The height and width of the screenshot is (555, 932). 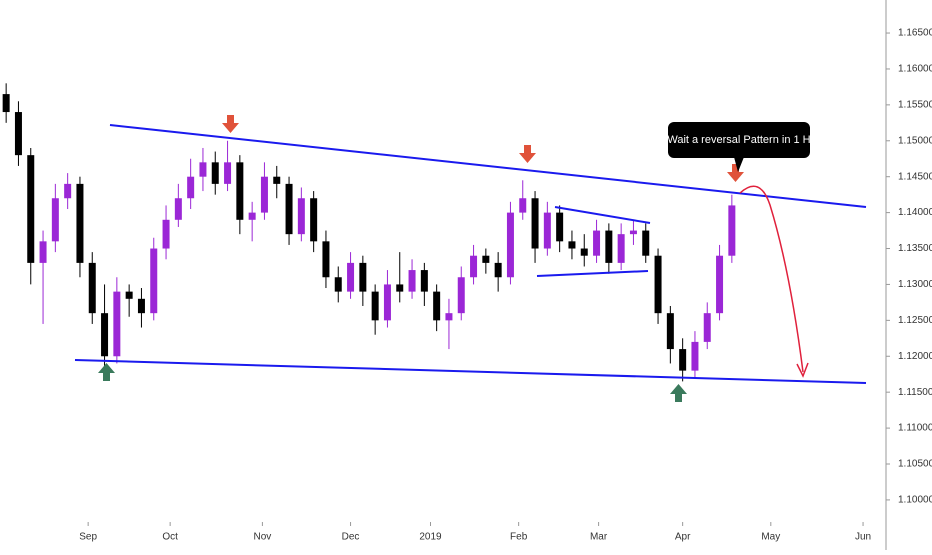 What do you see at coordinates (88, 537) in the screenshot?
I see `x-tick-label: Sep` at bounding box center [88, 537].